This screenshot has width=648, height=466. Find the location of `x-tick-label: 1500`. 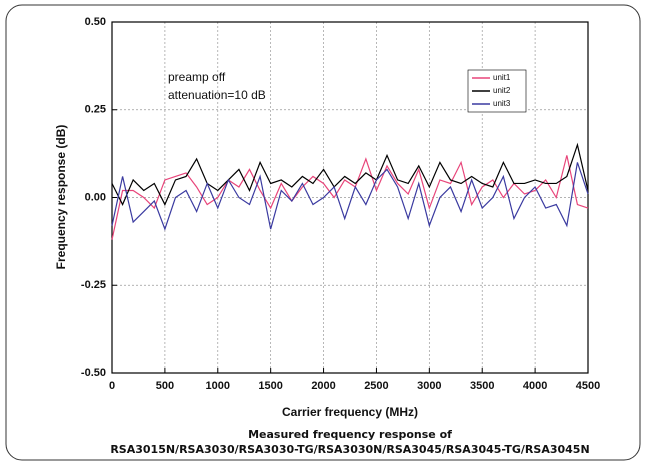

x-tick-label: 1500 is located at coordinates (270, 386).